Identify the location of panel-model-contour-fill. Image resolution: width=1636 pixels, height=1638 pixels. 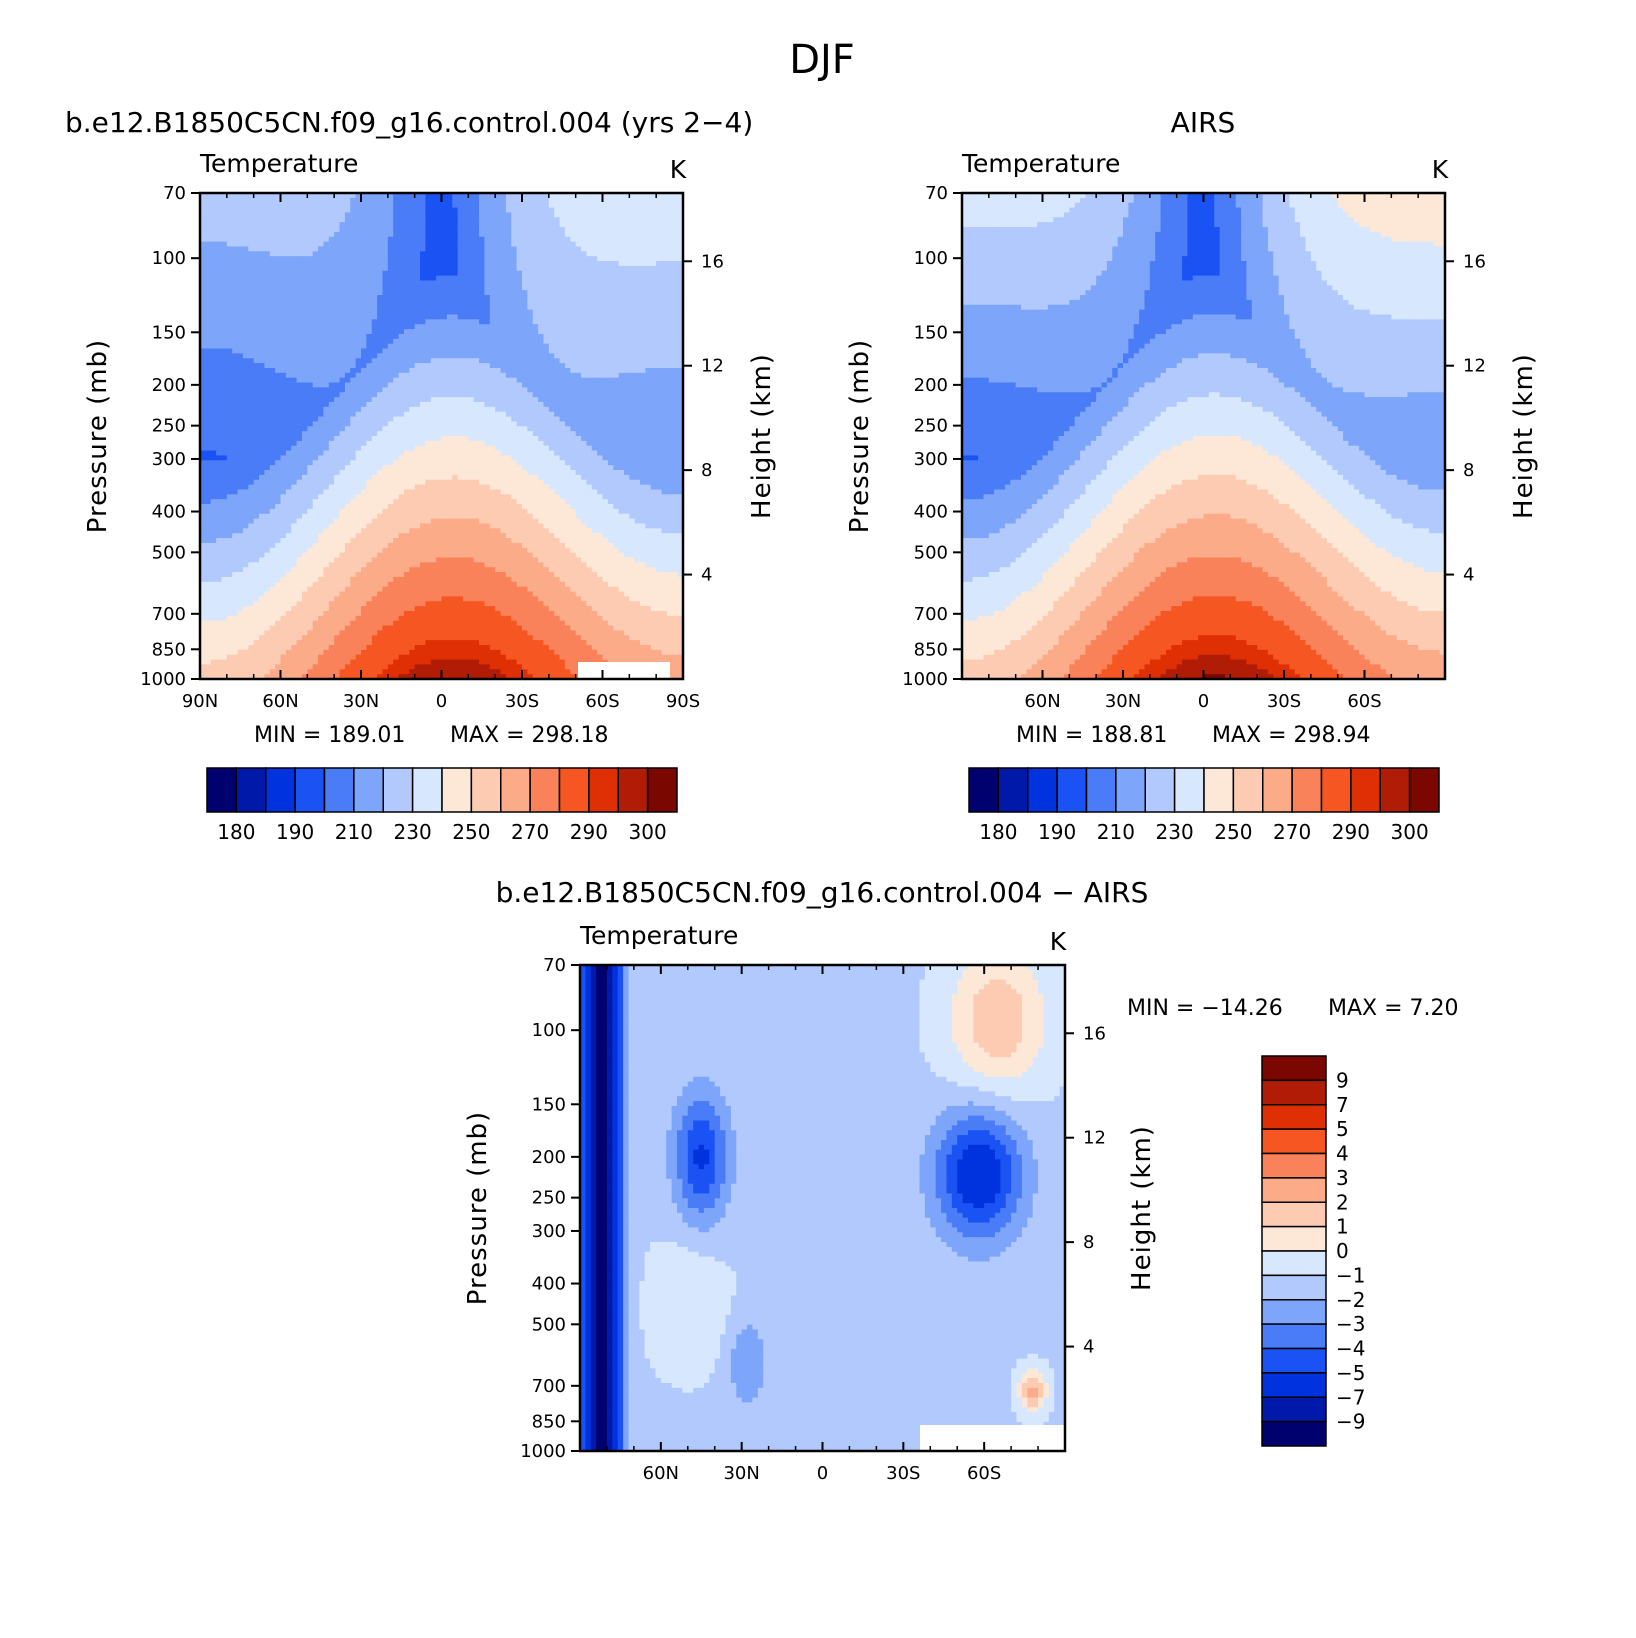
(441, 436).